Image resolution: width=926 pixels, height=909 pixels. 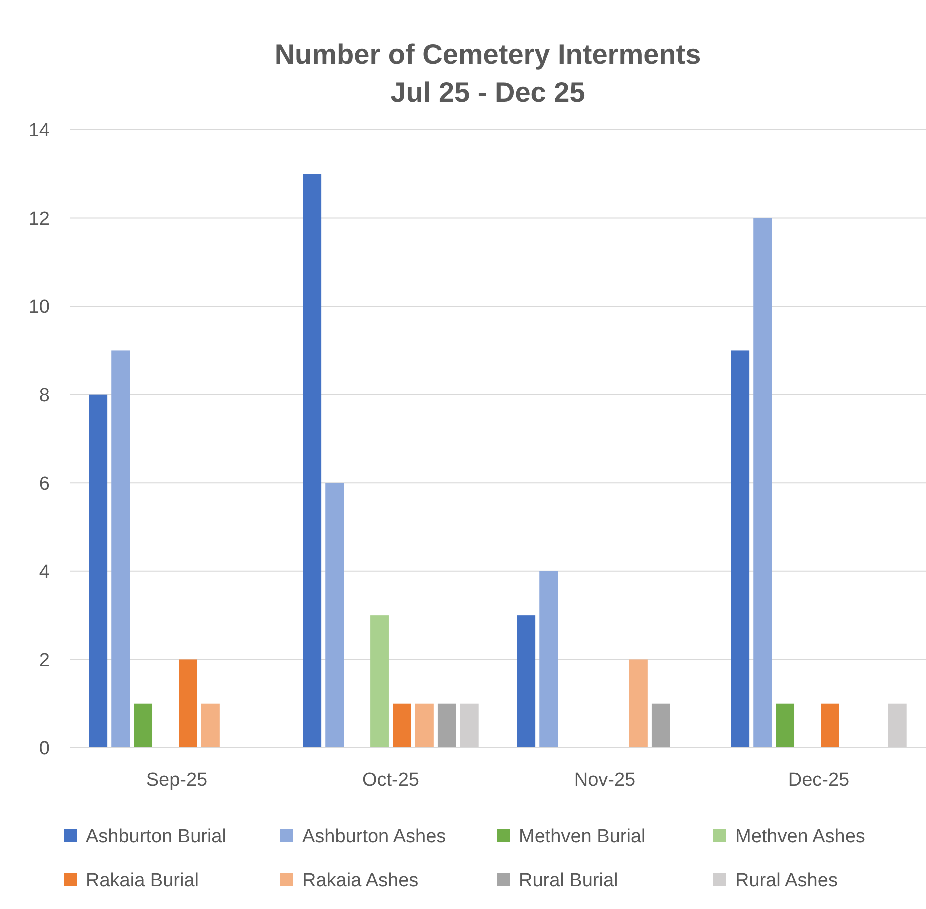 I want to click on x-tick-label: Sep-25, so click(x=177, y=780).